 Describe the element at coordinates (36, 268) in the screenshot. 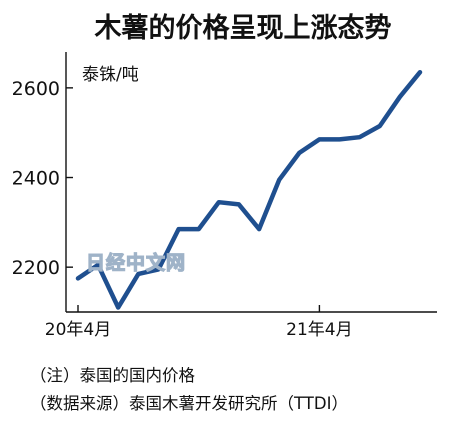

I see `y-tick-label: 2200` at that location.